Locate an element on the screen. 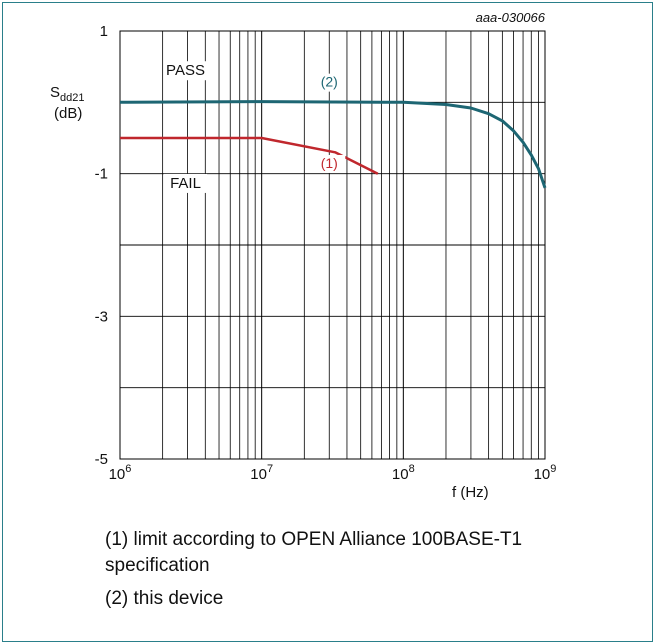 The image size is (657, 642). annotation-label: (2) is located at coordinates (329, 82).